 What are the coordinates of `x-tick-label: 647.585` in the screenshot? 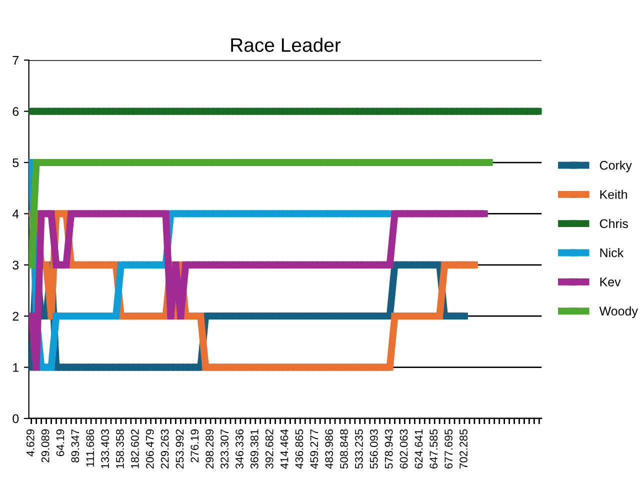 It's located at (434, 448).